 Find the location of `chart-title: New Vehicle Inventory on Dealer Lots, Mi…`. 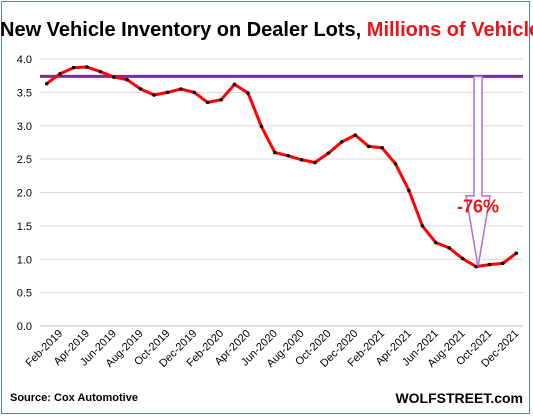

chart-title: New Vehicle Inventory on Dealer Lots, Mi… is located at coordinates (266, 30).